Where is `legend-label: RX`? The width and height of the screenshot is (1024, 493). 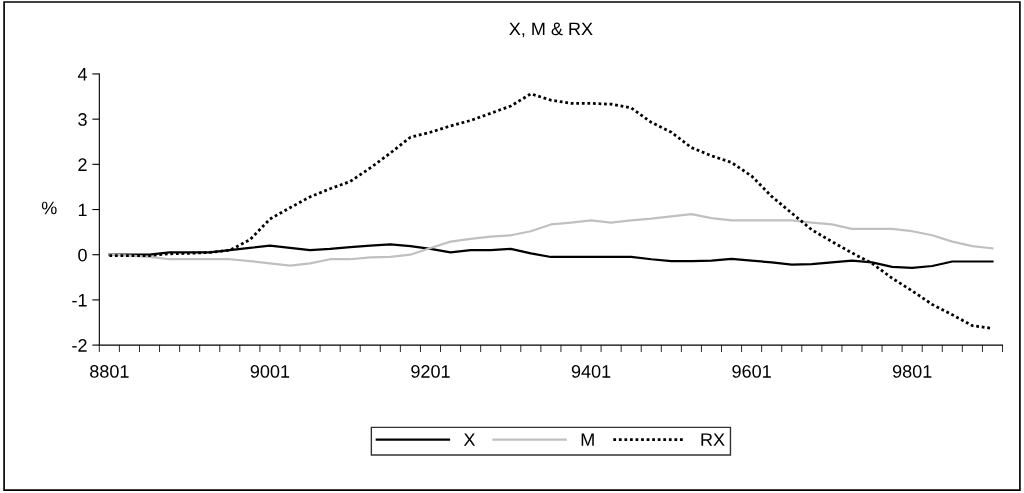
legend-label: RX is located at coordinates (713, 439).